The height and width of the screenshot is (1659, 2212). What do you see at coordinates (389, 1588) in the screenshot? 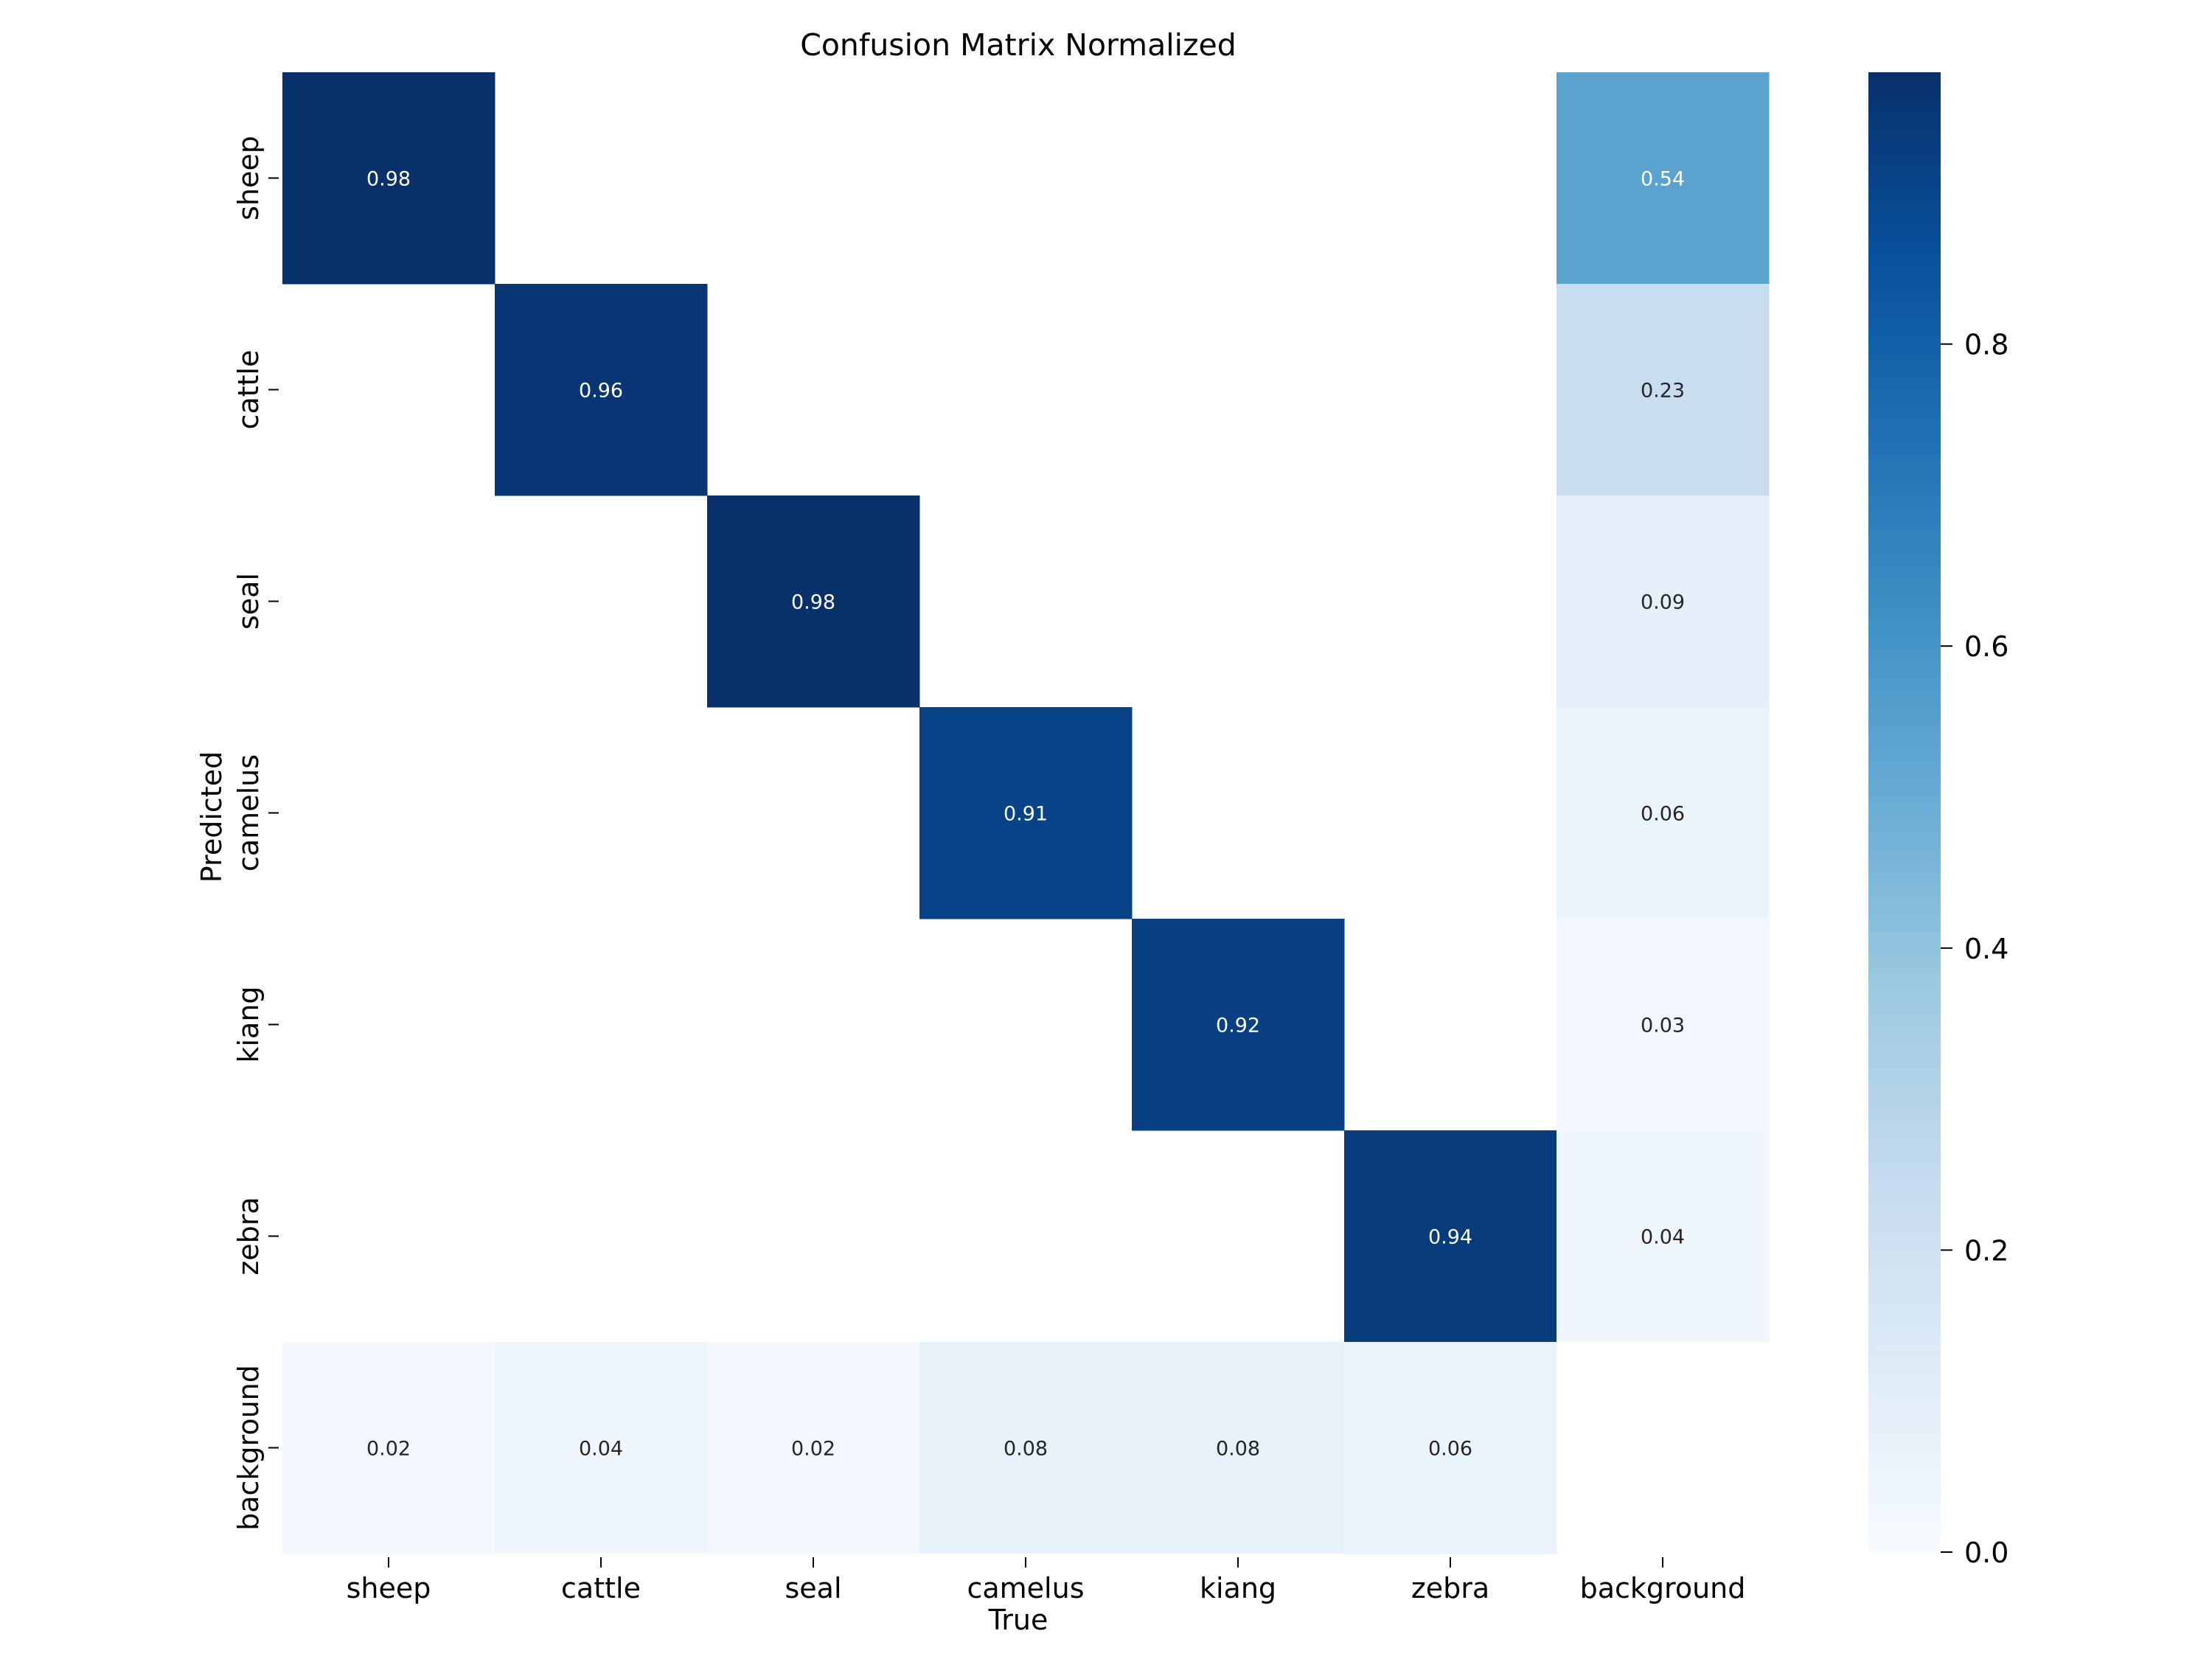
I see `x-tick-label: sheep` at bounding box center [389, 1588].